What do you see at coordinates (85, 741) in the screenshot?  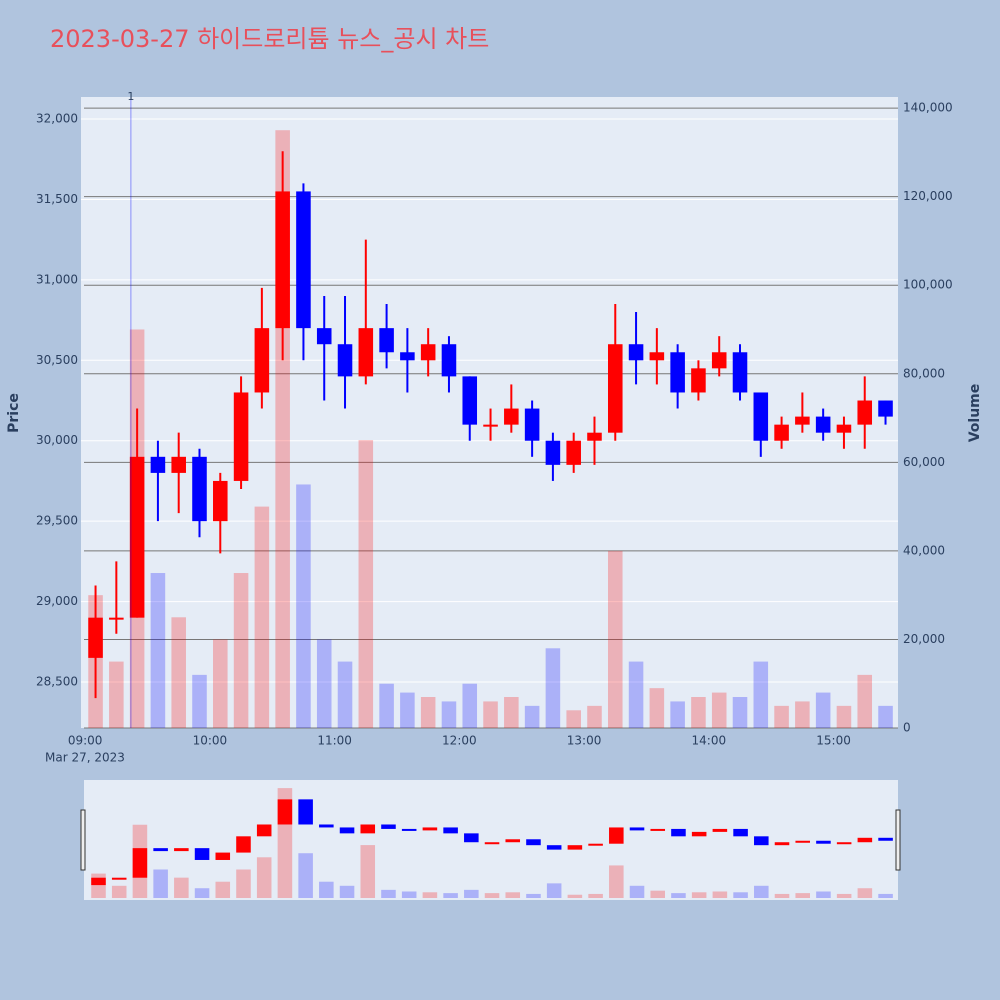 I see `x-tick-label: 09:00` at bounding box center [85, 741].